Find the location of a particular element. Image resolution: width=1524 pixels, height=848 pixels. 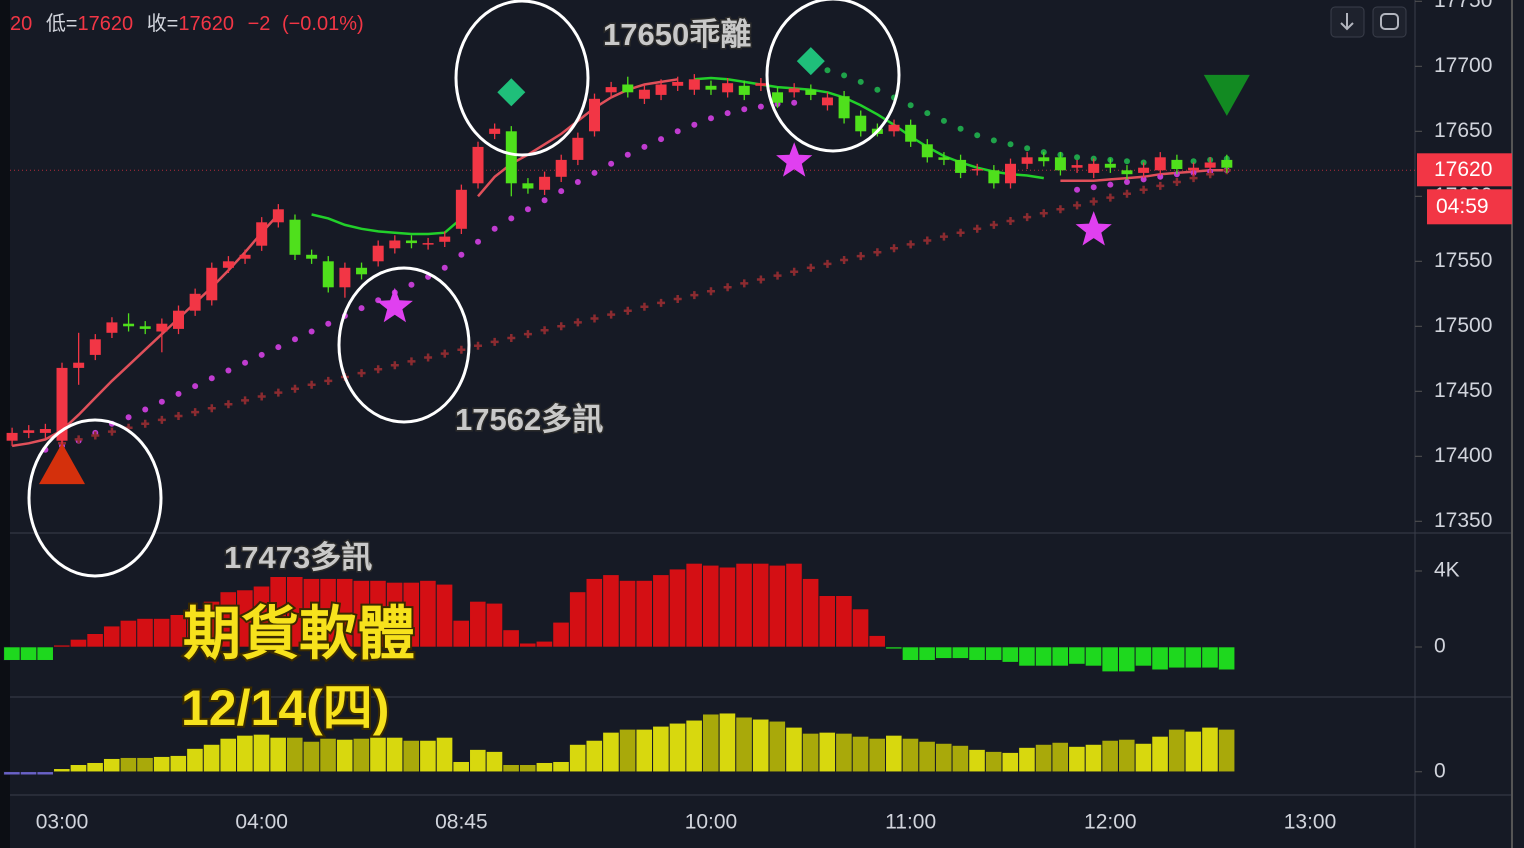

toolbar is located at coordinates (1368, 22).